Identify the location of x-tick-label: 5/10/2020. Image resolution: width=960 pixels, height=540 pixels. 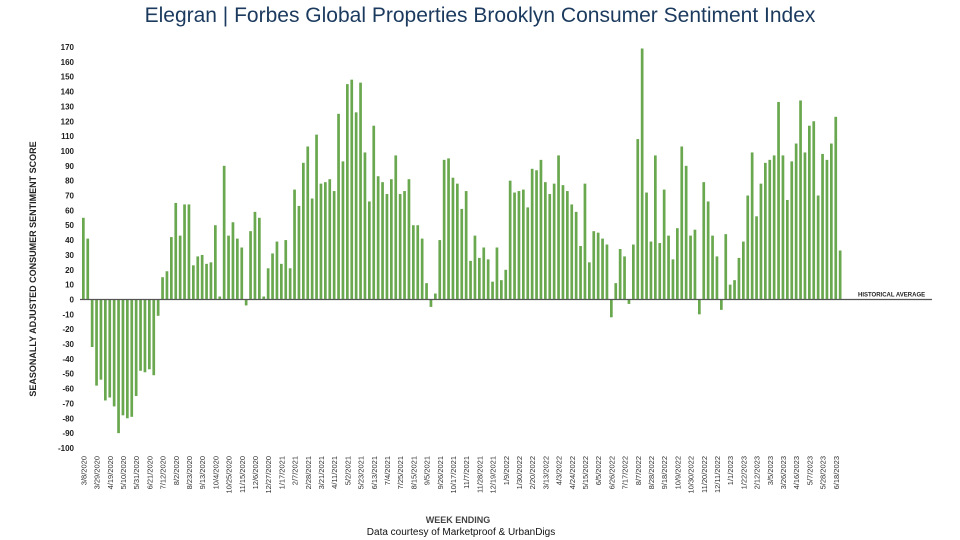
(123, 472).